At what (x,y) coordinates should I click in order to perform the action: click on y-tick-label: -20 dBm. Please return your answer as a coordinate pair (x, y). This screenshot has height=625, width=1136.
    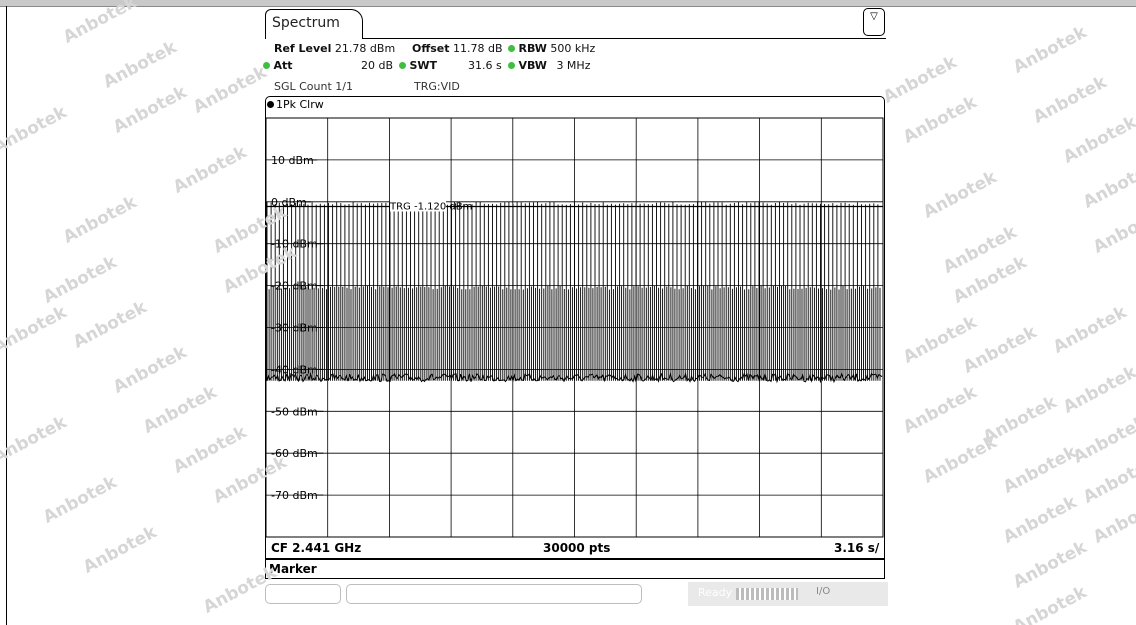
    Looking at the image, I should click on (294, 286).